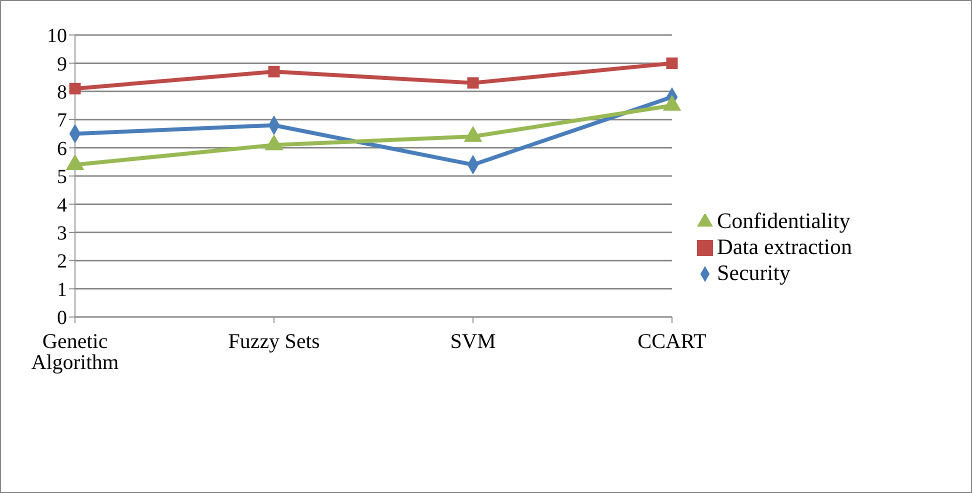  What do you see at coordinates (62, 177) in the screenshot?
I see `y-tick-label: 5` at bounding box center [62, 177].